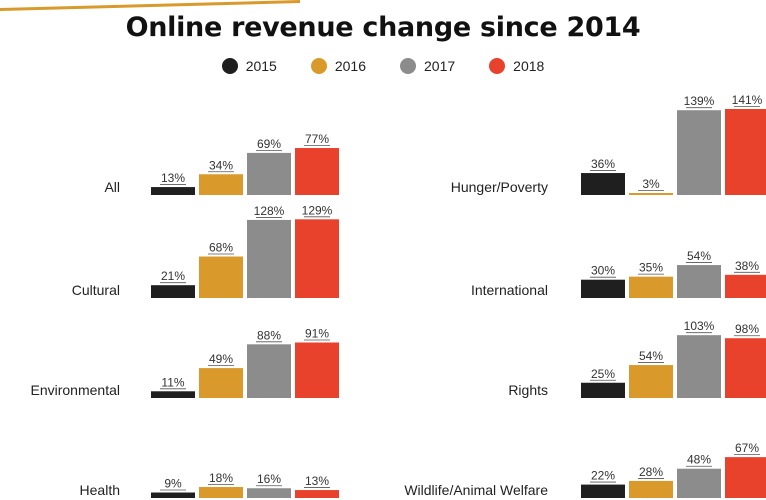  Describe the element at coordinates (651, 268) in the screenshot. I see `value-label-international-2016: 35%` at that location.